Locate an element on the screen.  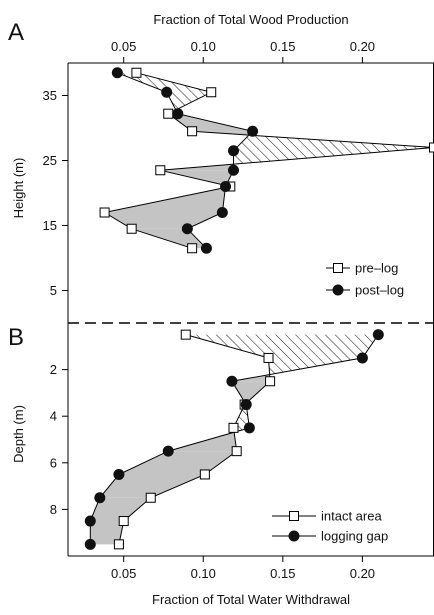
panel-b-x-tick-label: 0.20 is located at coordinates (362, 573).